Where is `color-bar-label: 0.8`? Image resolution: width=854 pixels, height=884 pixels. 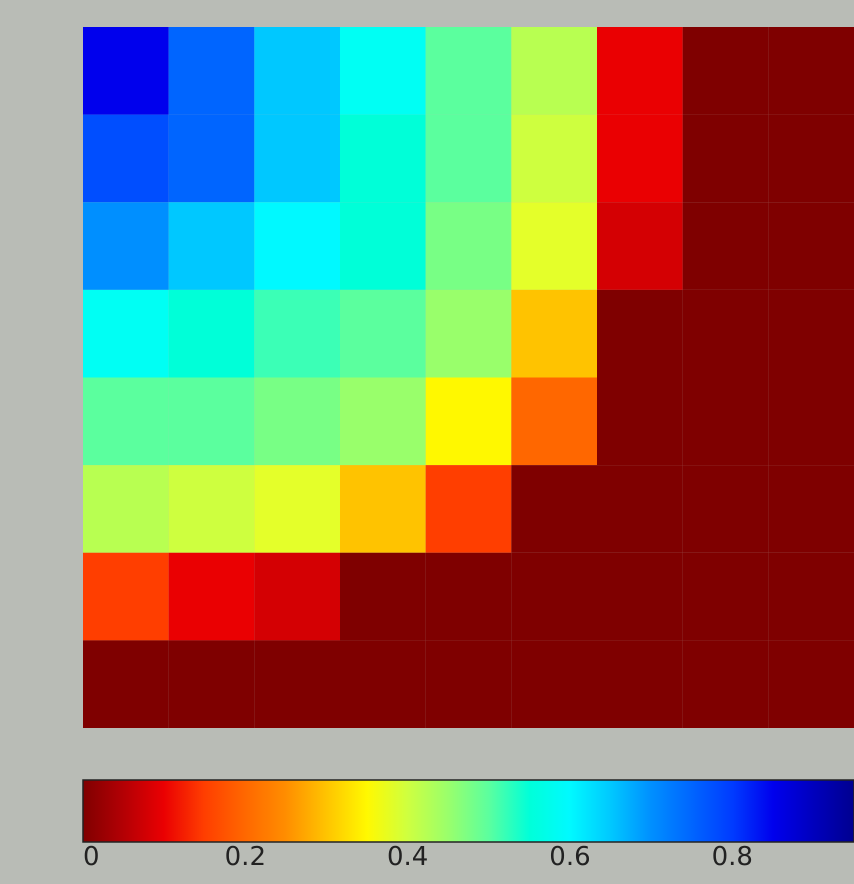
color-bar-label: 0.8 is located at coordinates (732, 857).